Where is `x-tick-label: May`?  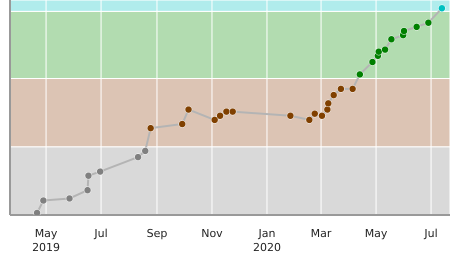 x-tick-label: May is located at coordinates (376, 233).